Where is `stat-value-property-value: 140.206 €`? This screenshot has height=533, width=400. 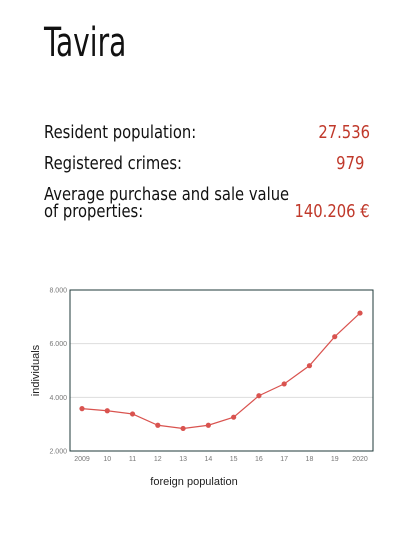
stat-value-property-value: 140.206 € is located at coordinates (332, 211).